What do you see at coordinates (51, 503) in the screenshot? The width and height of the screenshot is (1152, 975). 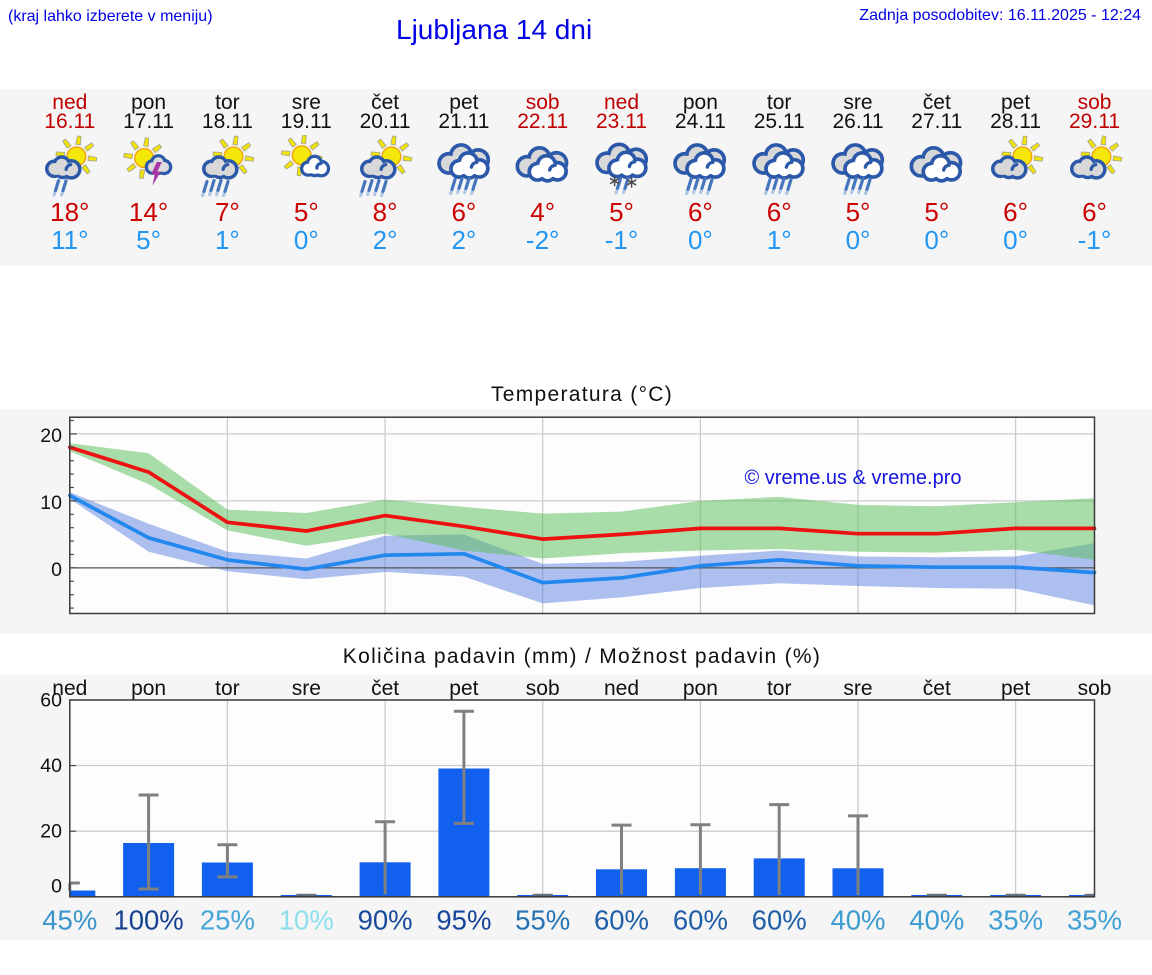 I see `svg-text: 10` at bounding box center [51, 503].